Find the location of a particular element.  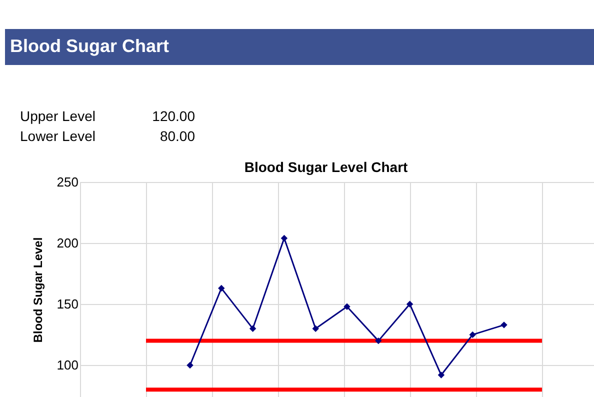

chart-title: Blood Sugar Level Chart is located at coordinates (326, 167).